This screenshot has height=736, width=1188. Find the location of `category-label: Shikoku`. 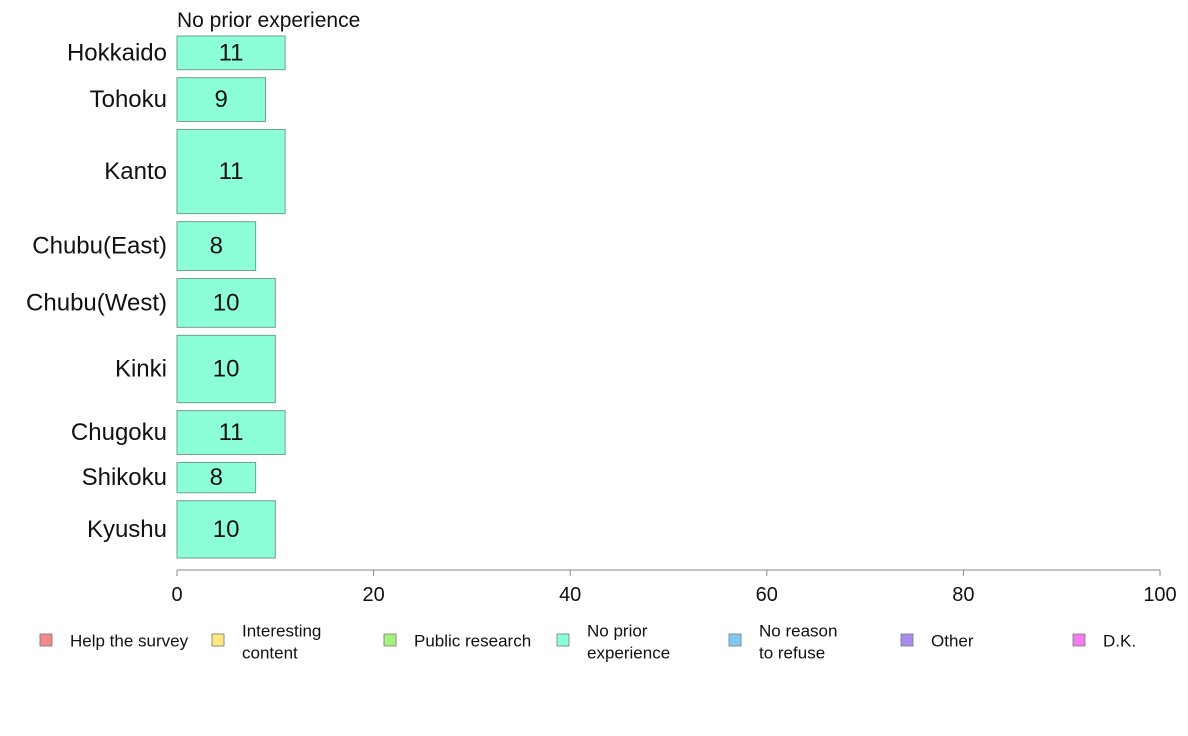

category-label: Shikoku is located at coordinates (124, 477).